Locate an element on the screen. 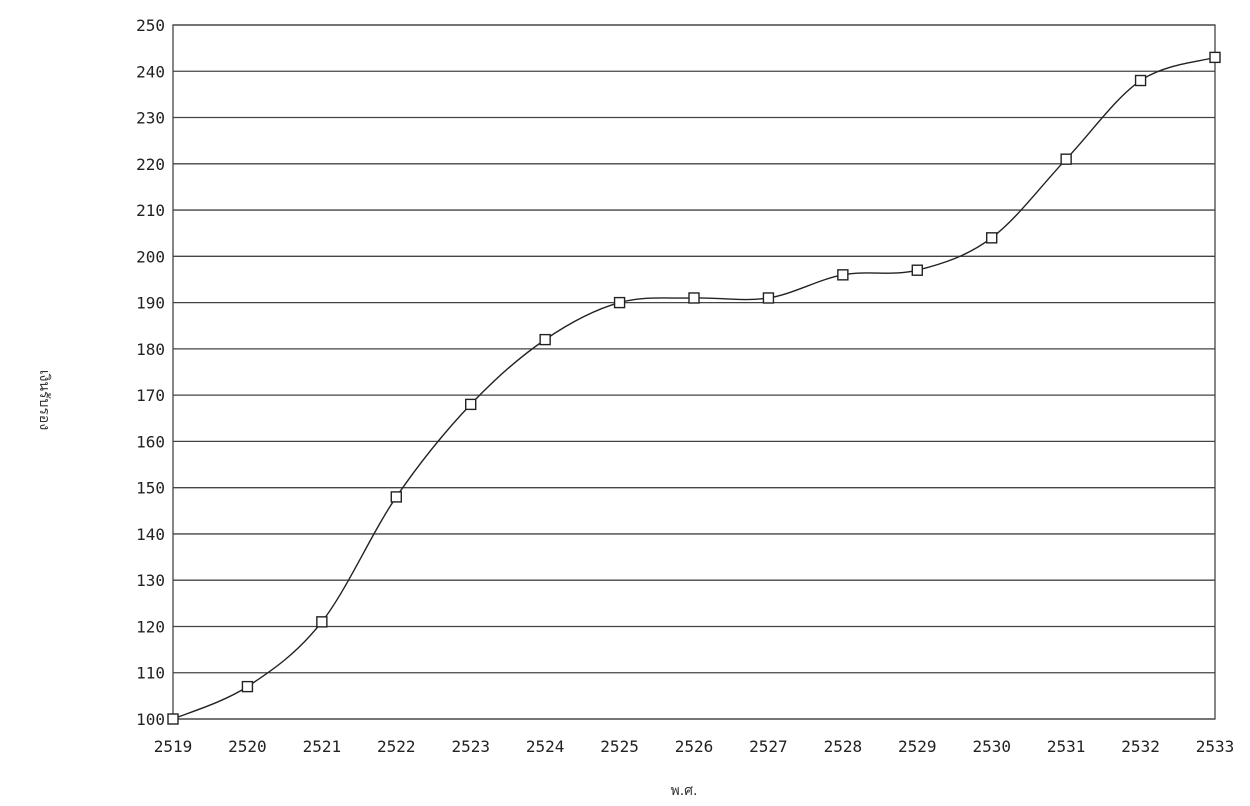  y-tick-label: 180 is located at coordinates (150, 349).